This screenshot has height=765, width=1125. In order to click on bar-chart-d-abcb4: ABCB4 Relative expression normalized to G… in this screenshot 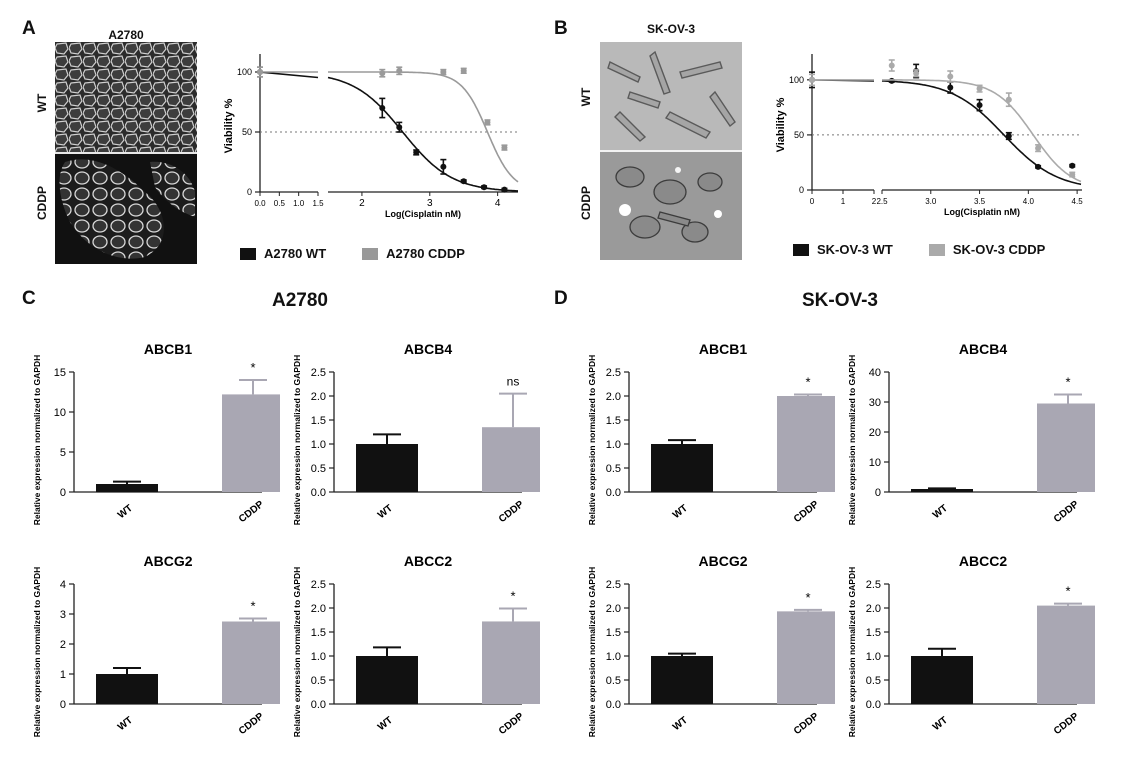, I will do `click(971, 433)`.